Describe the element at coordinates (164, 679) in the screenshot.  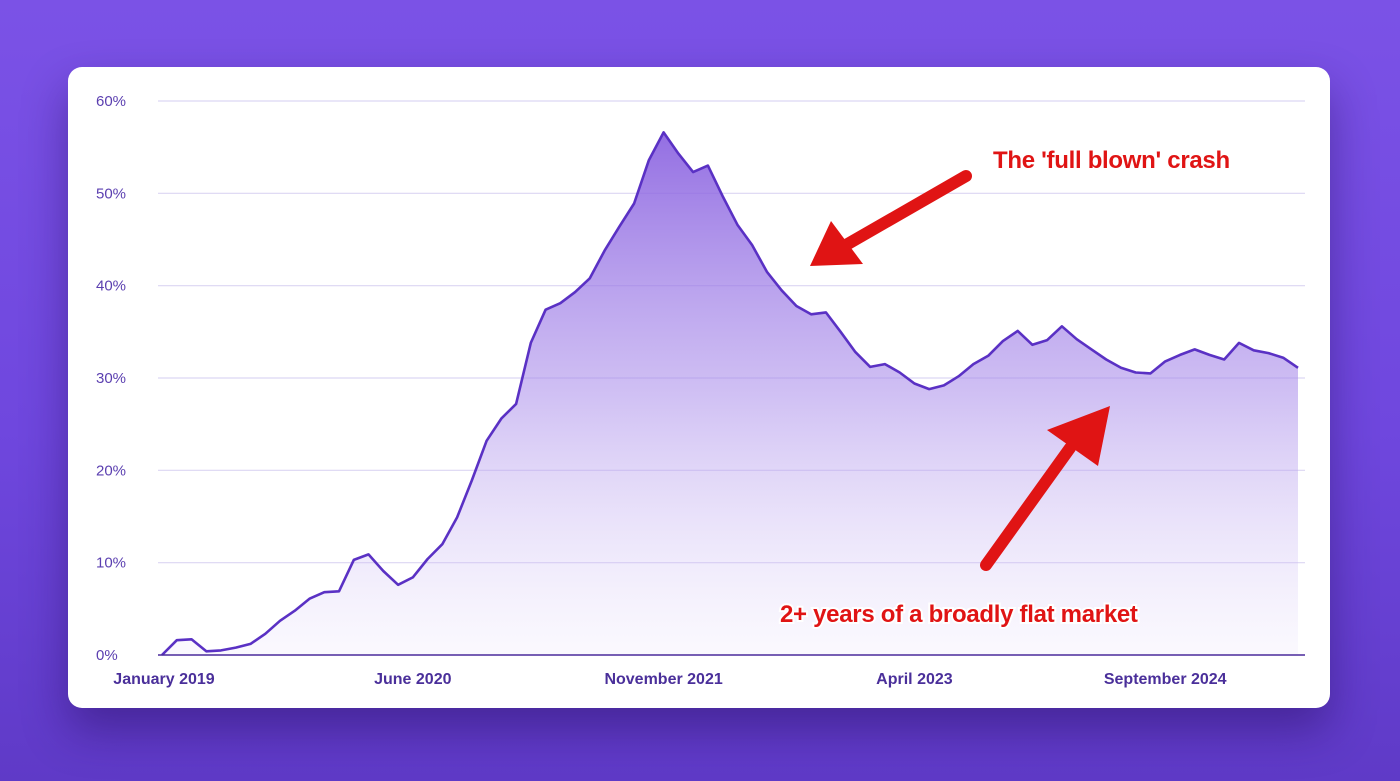
I see `x-tick-label: January 2019` at that location.